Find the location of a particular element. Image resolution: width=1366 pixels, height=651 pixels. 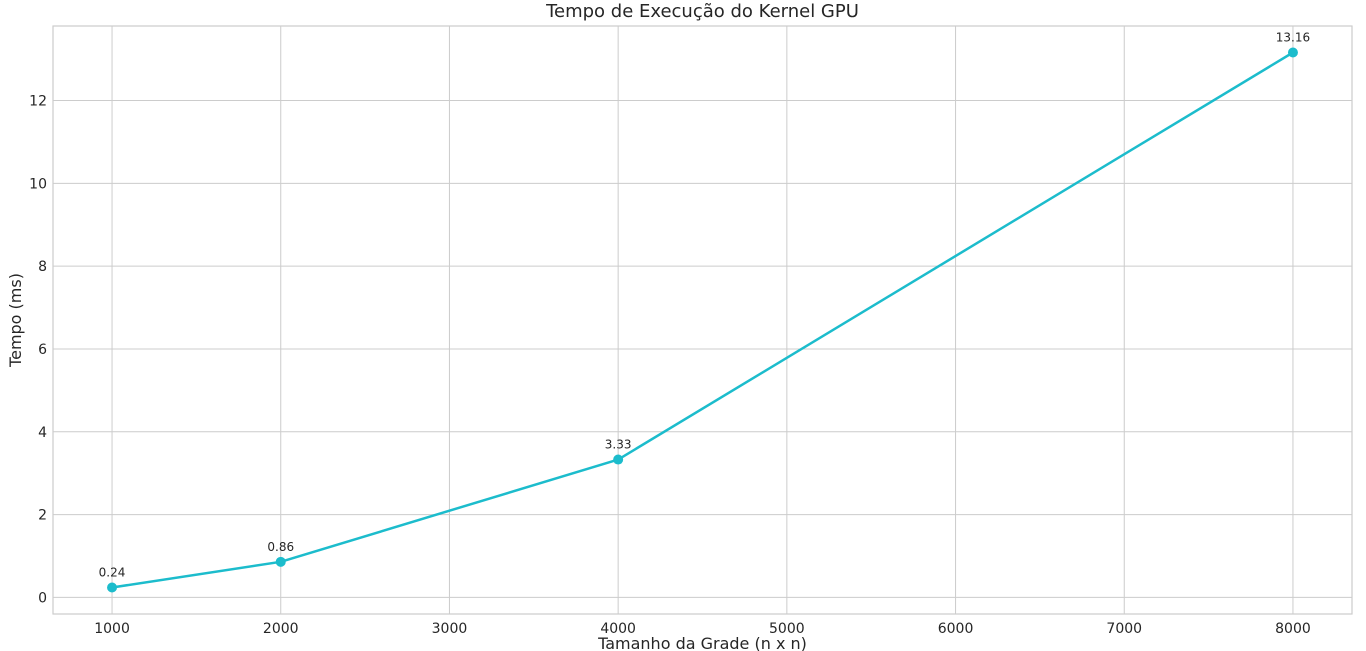

data-value-label: 0.86 is located at coordinates (280, 547).